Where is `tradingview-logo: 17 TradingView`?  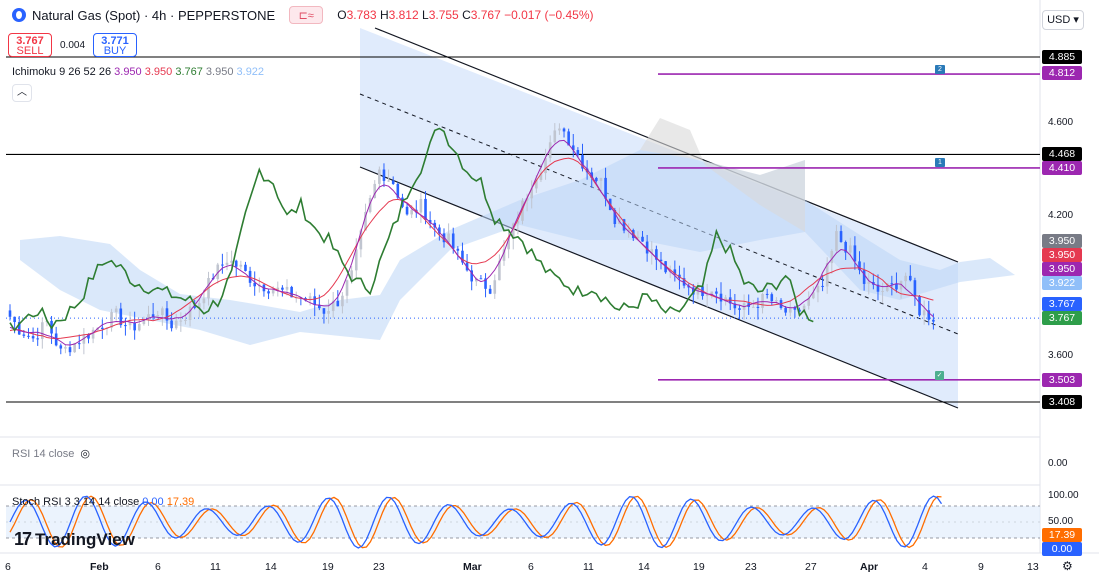 tradingview-logo: 17 TradingView is located at coordinates (74, 539).